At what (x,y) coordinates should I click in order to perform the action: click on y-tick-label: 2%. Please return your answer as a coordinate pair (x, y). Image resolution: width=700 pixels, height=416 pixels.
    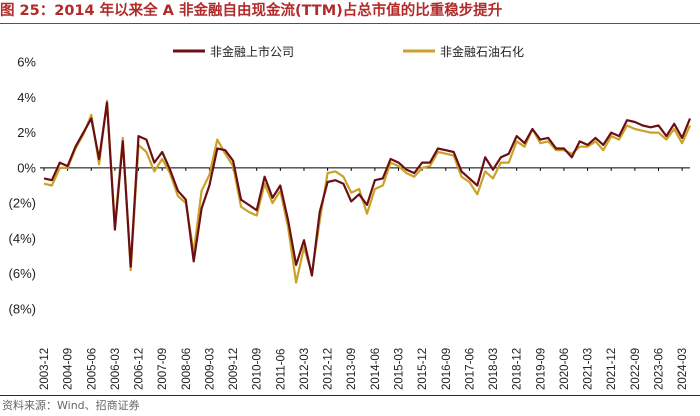
    Looking at the image, I should click on (26, 132).